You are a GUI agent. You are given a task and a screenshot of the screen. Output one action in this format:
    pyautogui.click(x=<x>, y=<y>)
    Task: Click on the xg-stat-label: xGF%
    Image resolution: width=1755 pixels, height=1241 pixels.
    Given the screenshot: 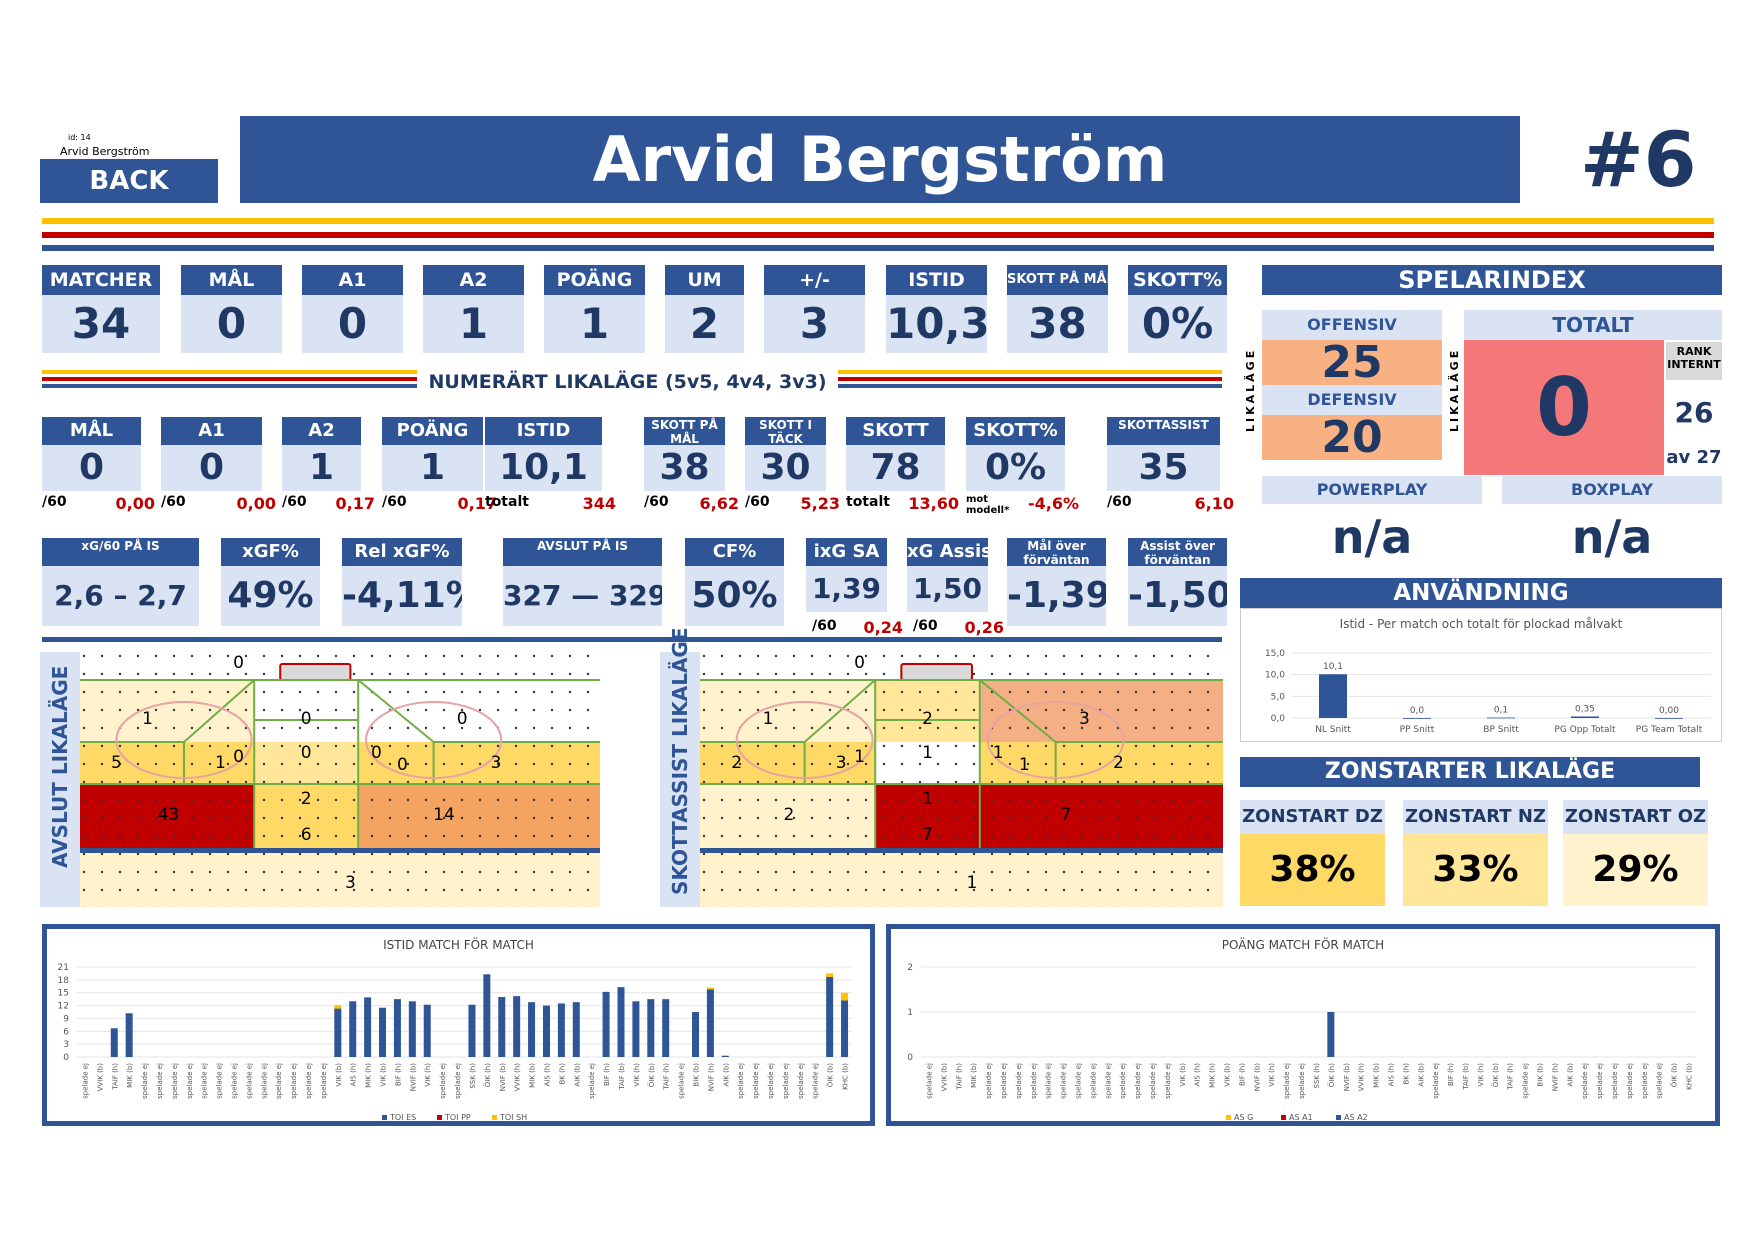 What is the action you would take?
    pyautogui.click(x=270, y=552)
    